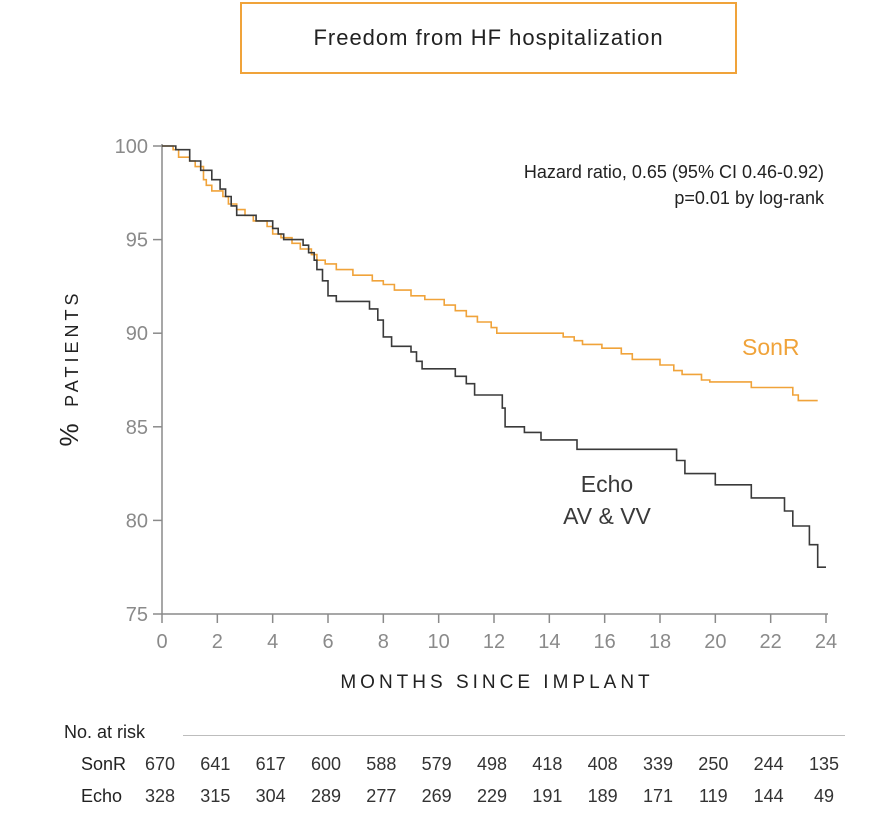  I want to click on x-tick-label: 16, so click(605, 642).